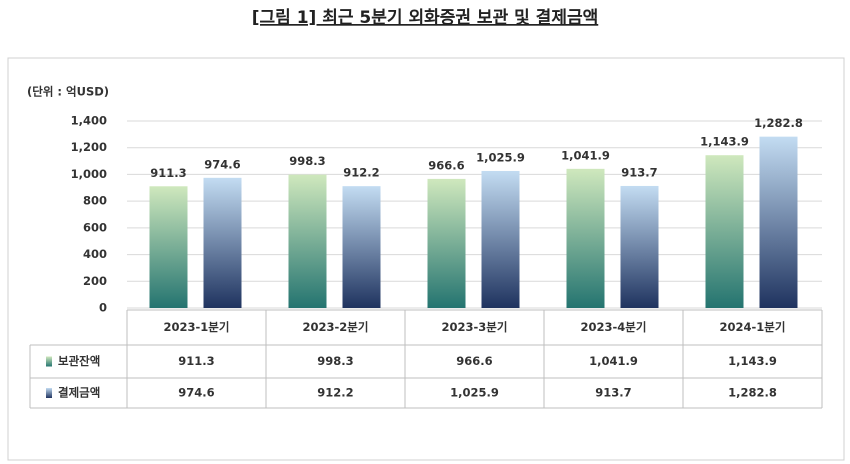  What do you see at coordinates (474, 393) in the screenshot?
I see `table-cell: 1,025.9` at bounding box center [474, 393].